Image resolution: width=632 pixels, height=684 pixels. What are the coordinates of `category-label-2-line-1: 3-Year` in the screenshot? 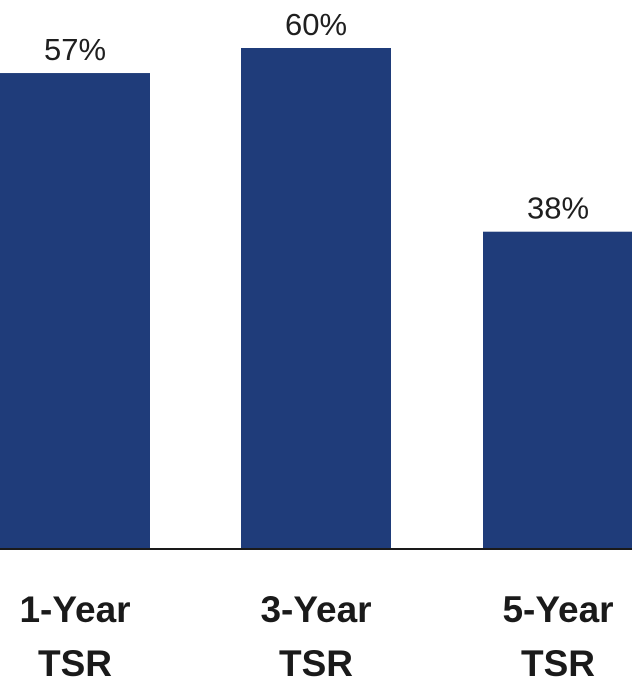 It's located at (315, 609).